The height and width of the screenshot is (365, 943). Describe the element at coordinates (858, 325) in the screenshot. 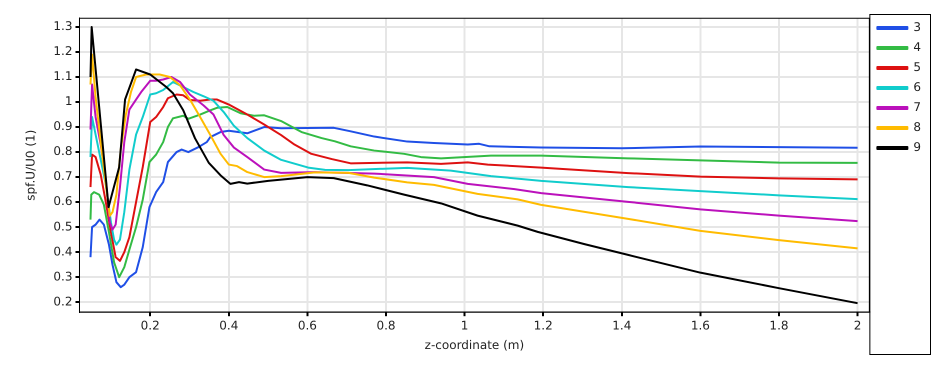

I see `x-tick-label: 2` at that location.